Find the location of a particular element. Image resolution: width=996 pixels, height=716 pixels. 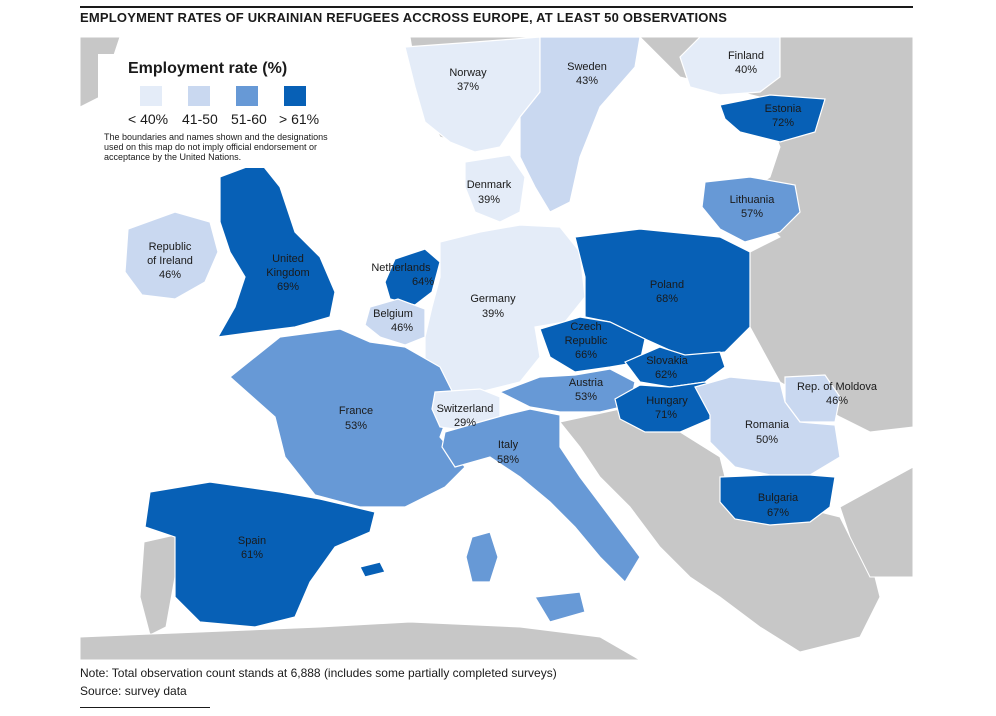

north-africa-land is located at coordinates (361, 640).